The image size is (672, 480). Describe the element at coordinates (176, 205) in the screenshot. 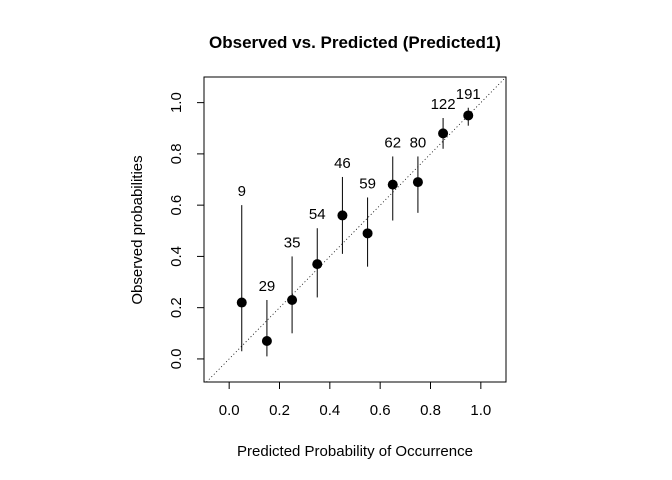

I see `y-tick-label: 0.6` at that location.